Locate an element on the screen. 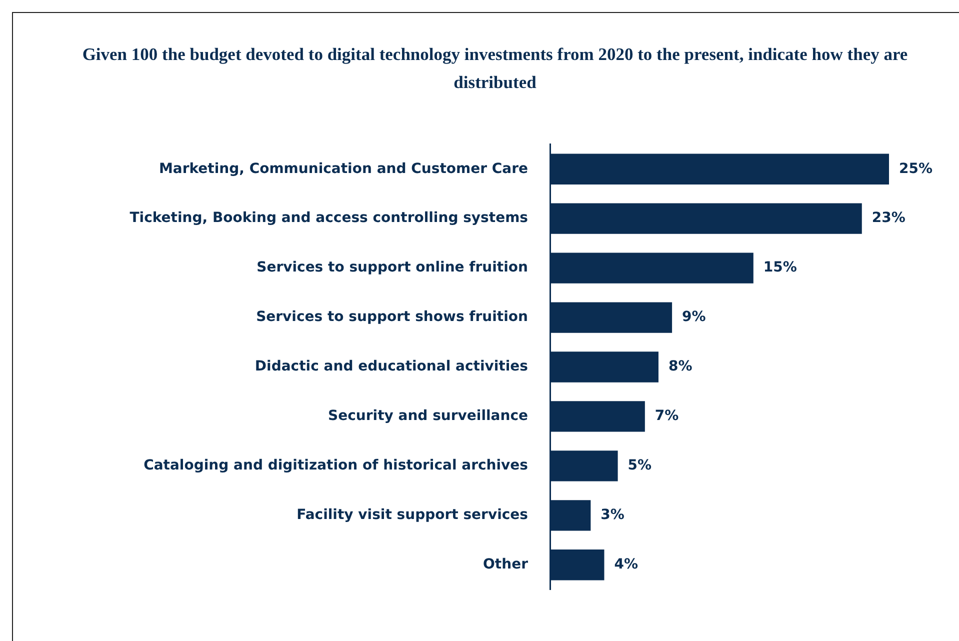 This screenshot has width=959, height=641. data-label: 3% is located at coordinates (612, 515).